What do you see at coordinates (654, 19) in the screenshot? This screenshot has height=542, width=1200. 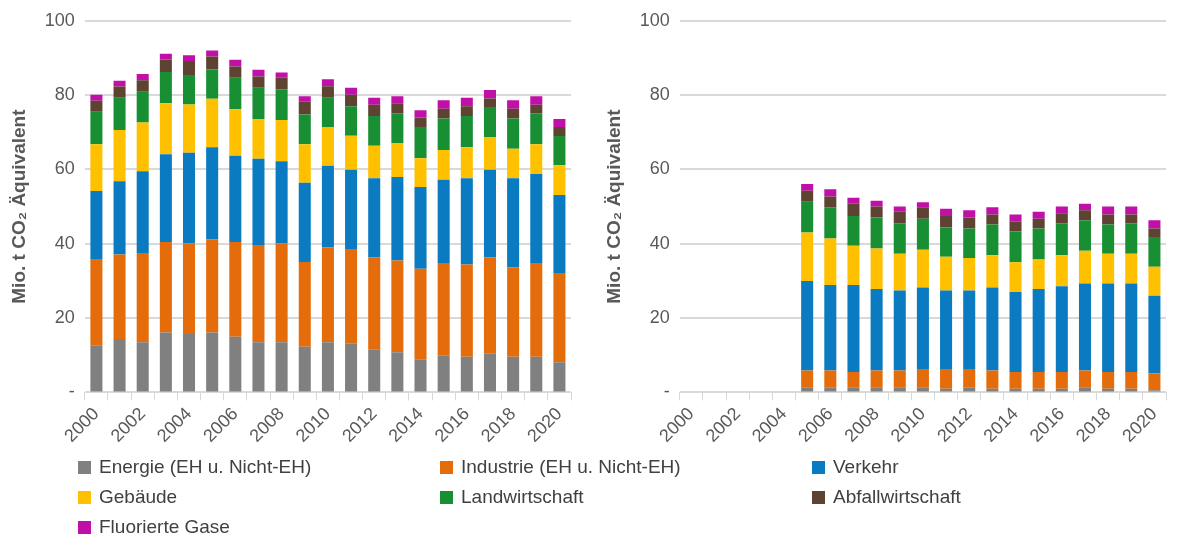 I see `y-tick-label: 100` at bounding box center [654, 19].